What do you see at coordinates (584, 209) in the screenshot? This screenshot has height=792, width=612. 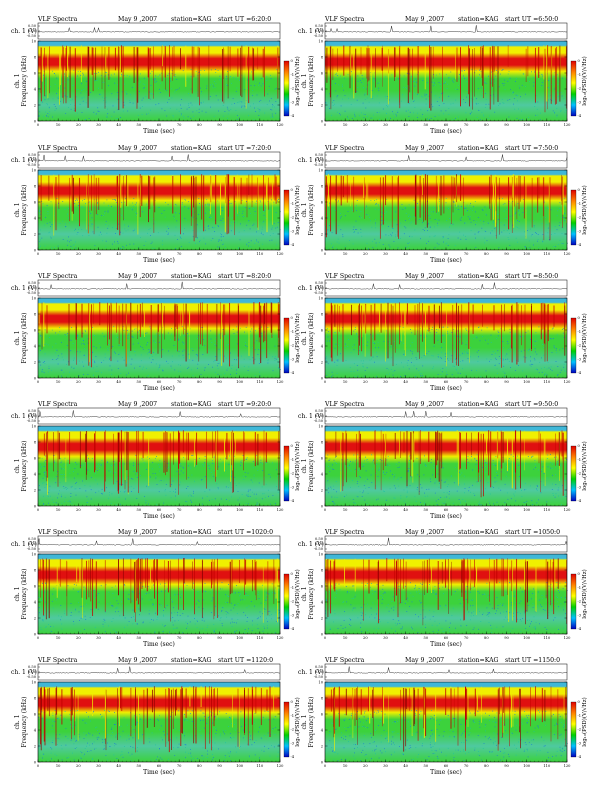 I see `colorbar-label: log₁₀(PSD)(V/√Hz)` at bounding box center [584, 209].